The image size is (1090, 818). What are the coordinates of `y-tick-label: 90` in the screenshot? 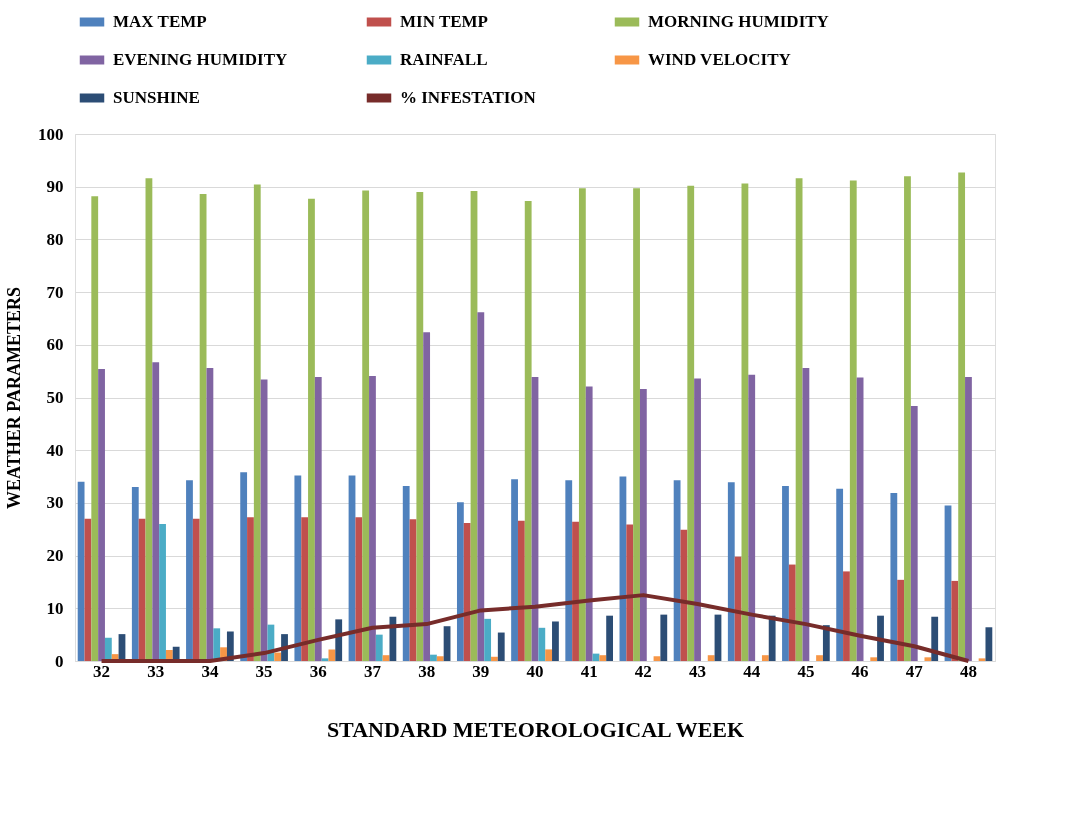 It's located at (55, 187).